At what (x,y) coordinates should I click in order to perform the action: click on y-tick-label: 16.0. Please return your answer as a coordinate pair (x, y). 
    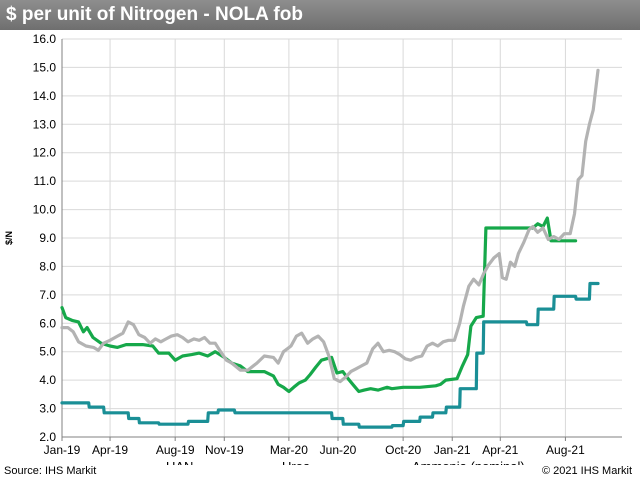
    Looking at the image, I should click on (45, 39).